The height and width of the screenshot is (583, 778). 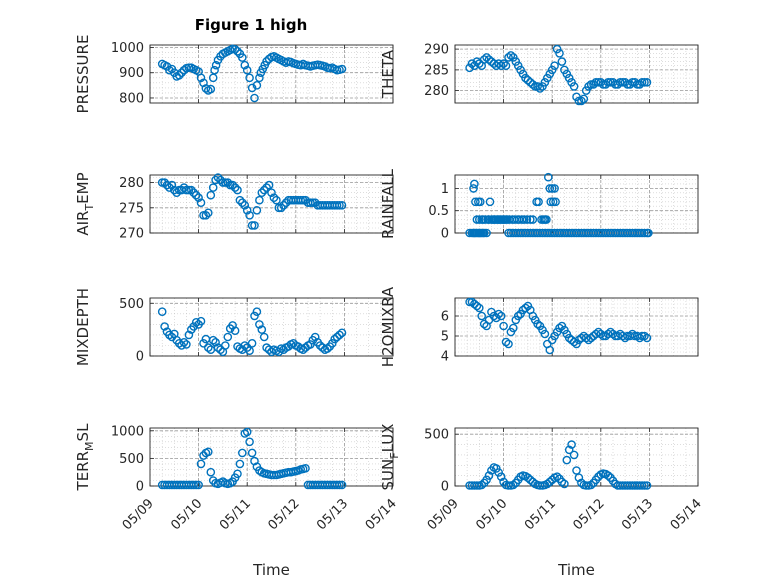 What do you see at coordinates (127, 431) in the screenshot?
I see `y-tick-label: 1000` at bounding box center [127, 431].